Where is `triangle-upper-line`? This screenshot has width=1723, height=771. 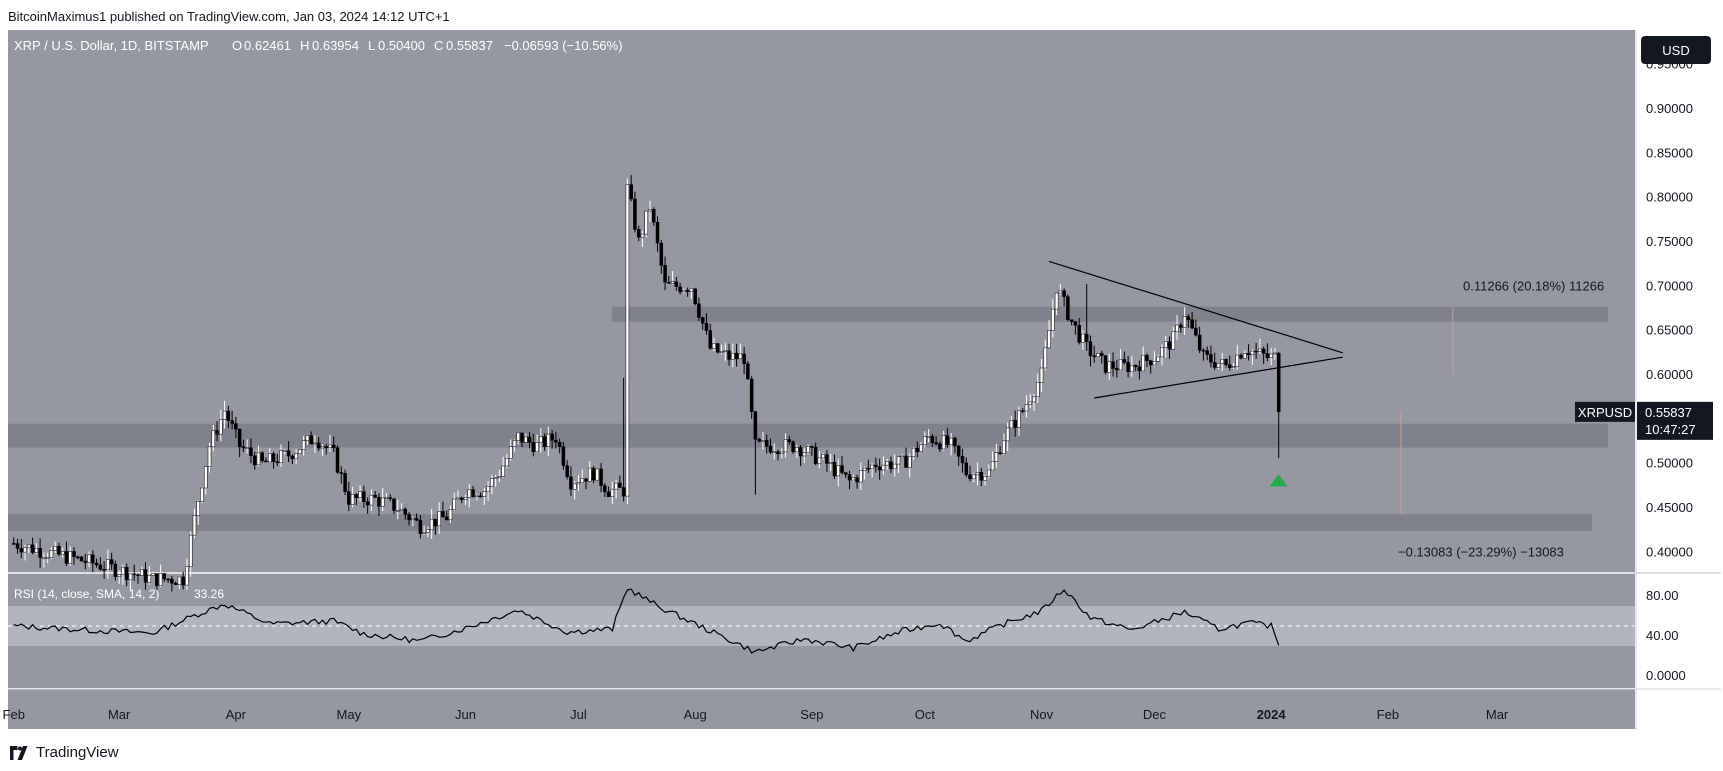 triangle-upper-line is located at coordinates (1195, 307).